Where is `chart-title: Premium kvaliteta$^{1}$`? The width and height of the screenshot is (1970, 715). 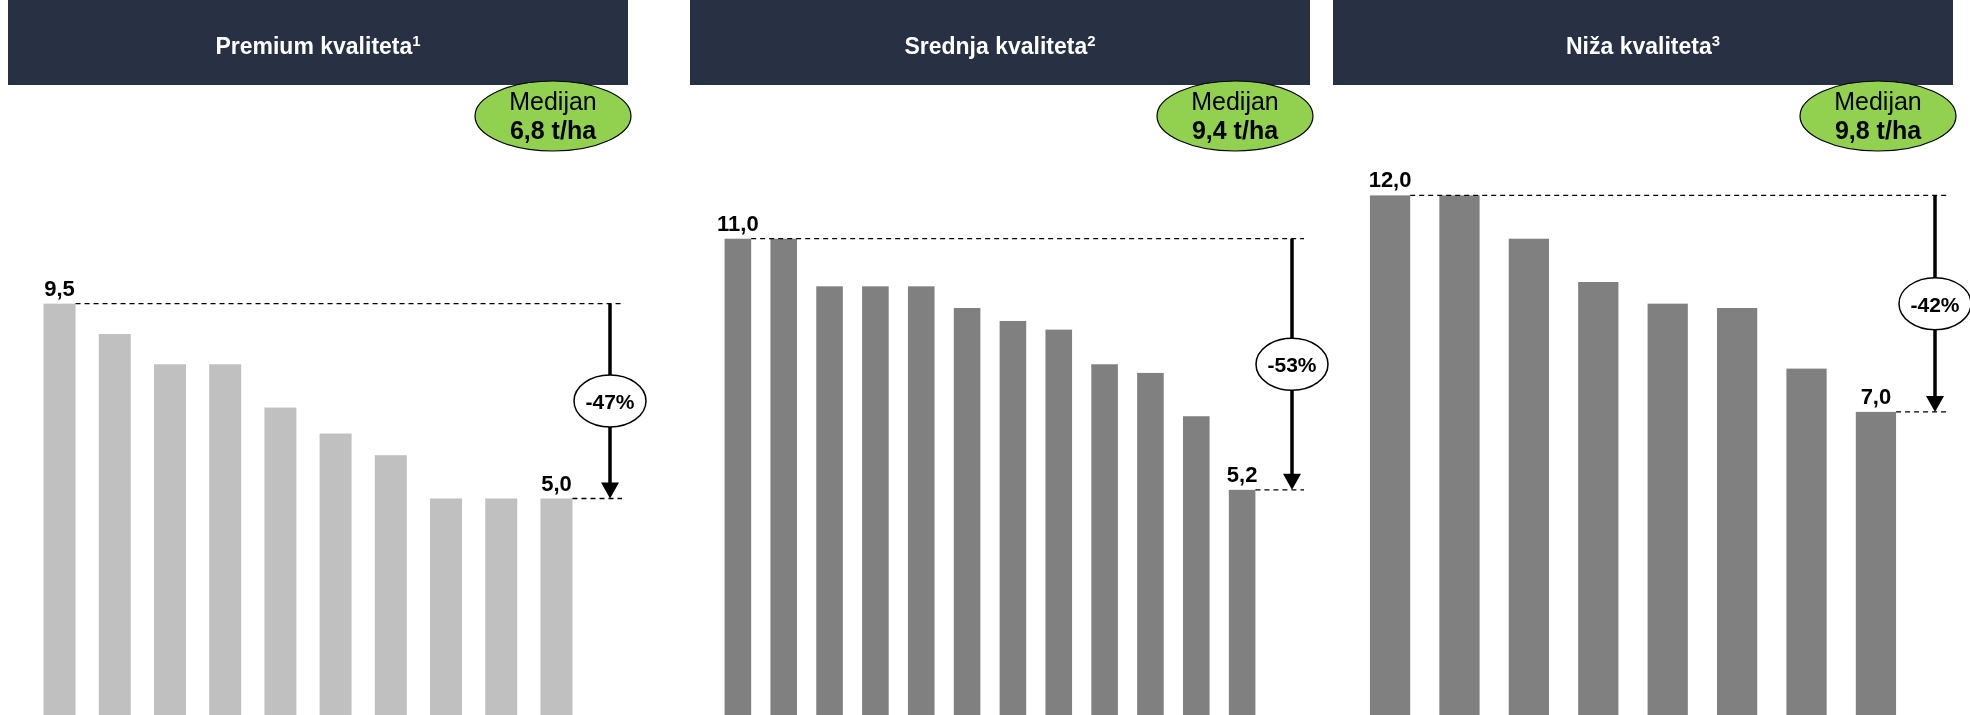 chart-title: Premium kvaliteta$^{1}$ is located at coordinates (318, 45).